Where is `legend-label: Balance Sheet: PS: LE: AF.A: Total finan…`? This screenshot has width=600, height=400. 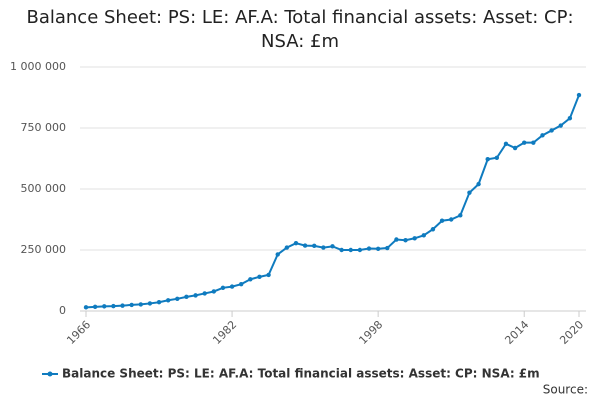 legend-label: Balance Sheet: PS: LE: AF.A: Total finan… is located at coordinates (301, 374).